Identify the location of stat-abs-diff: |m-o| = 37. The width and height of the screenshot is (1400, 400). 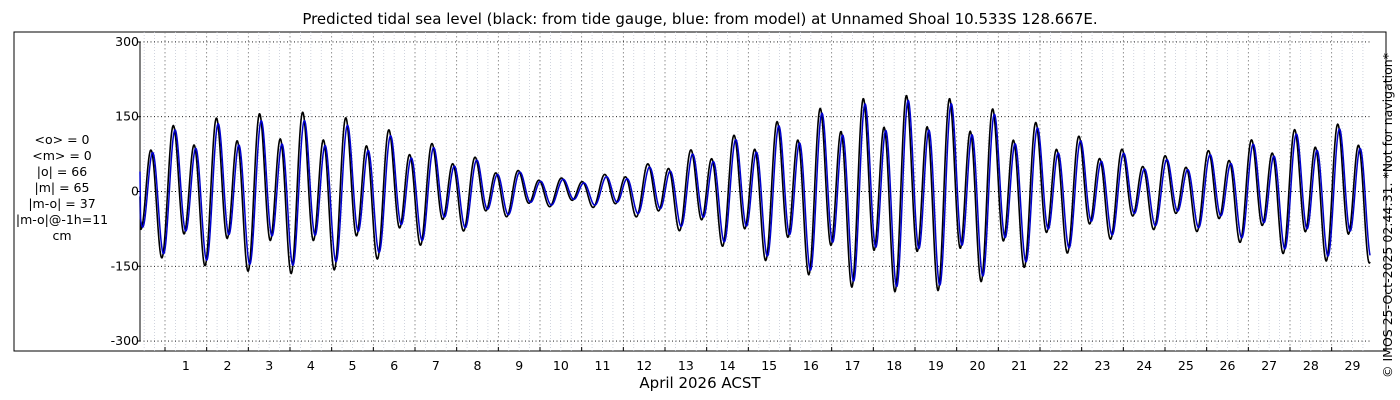
(62, 203).